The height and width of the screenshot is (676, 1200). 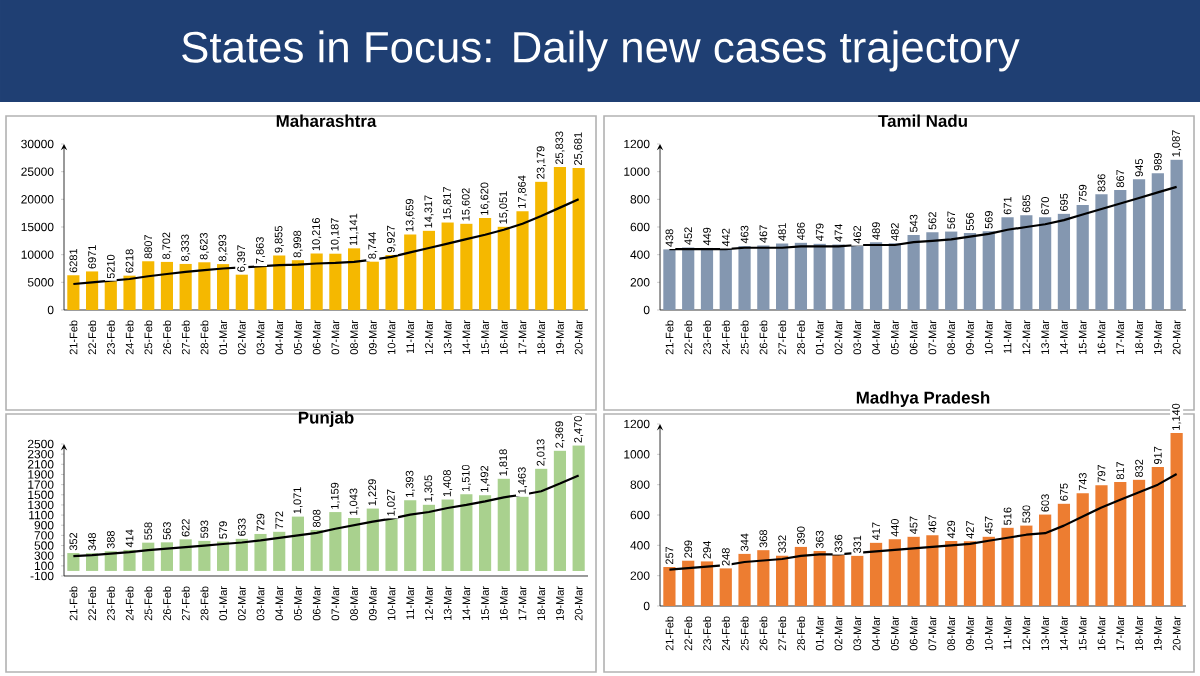 What do you see at coordinates (923, 399) in the screenshot?
I see `chart-title: Madhya Pradesh` at bounding box center [923, 399].